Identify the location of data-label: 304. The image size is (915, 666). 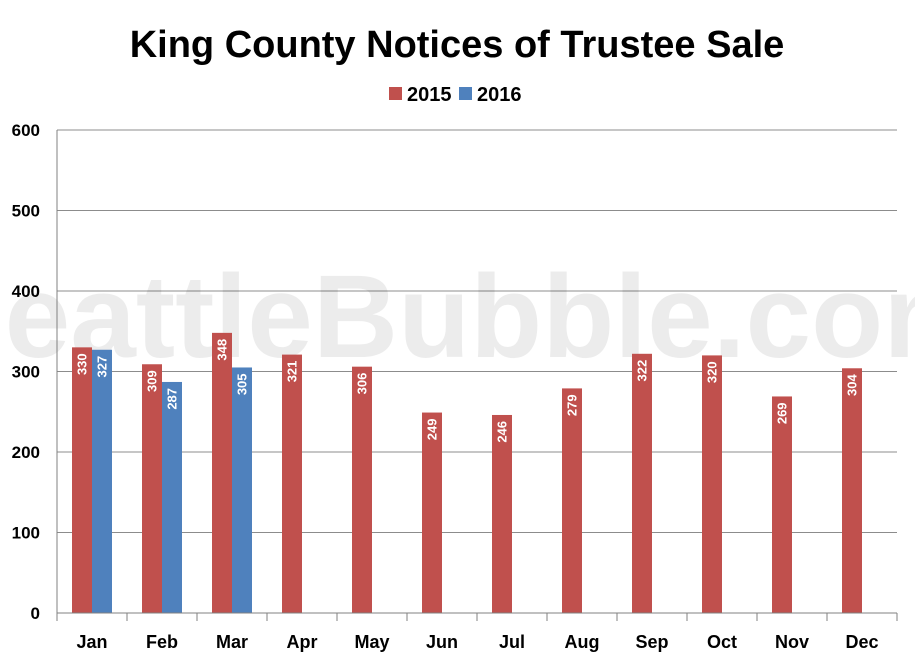
(852, 385).